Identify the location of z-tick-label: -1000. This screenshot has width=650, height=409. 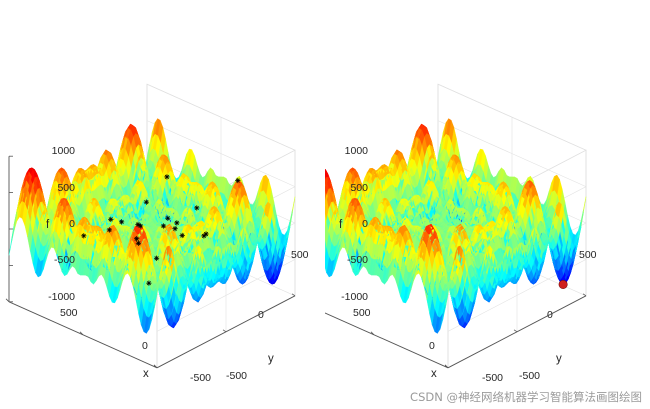
(61, 297).